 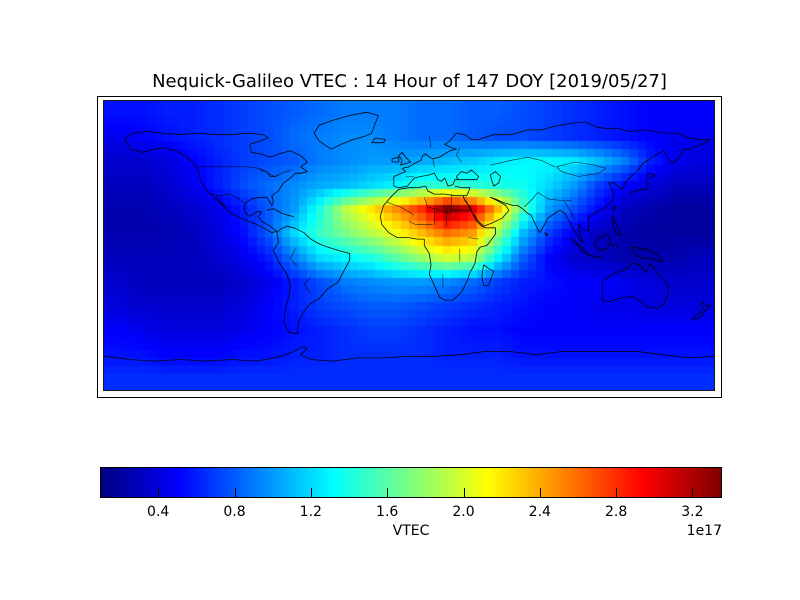 What do you see at coordinates (310, 512) in the screenshot?
I see `colorbar-tick-label: 1.2` at bounding box center [310, 512].